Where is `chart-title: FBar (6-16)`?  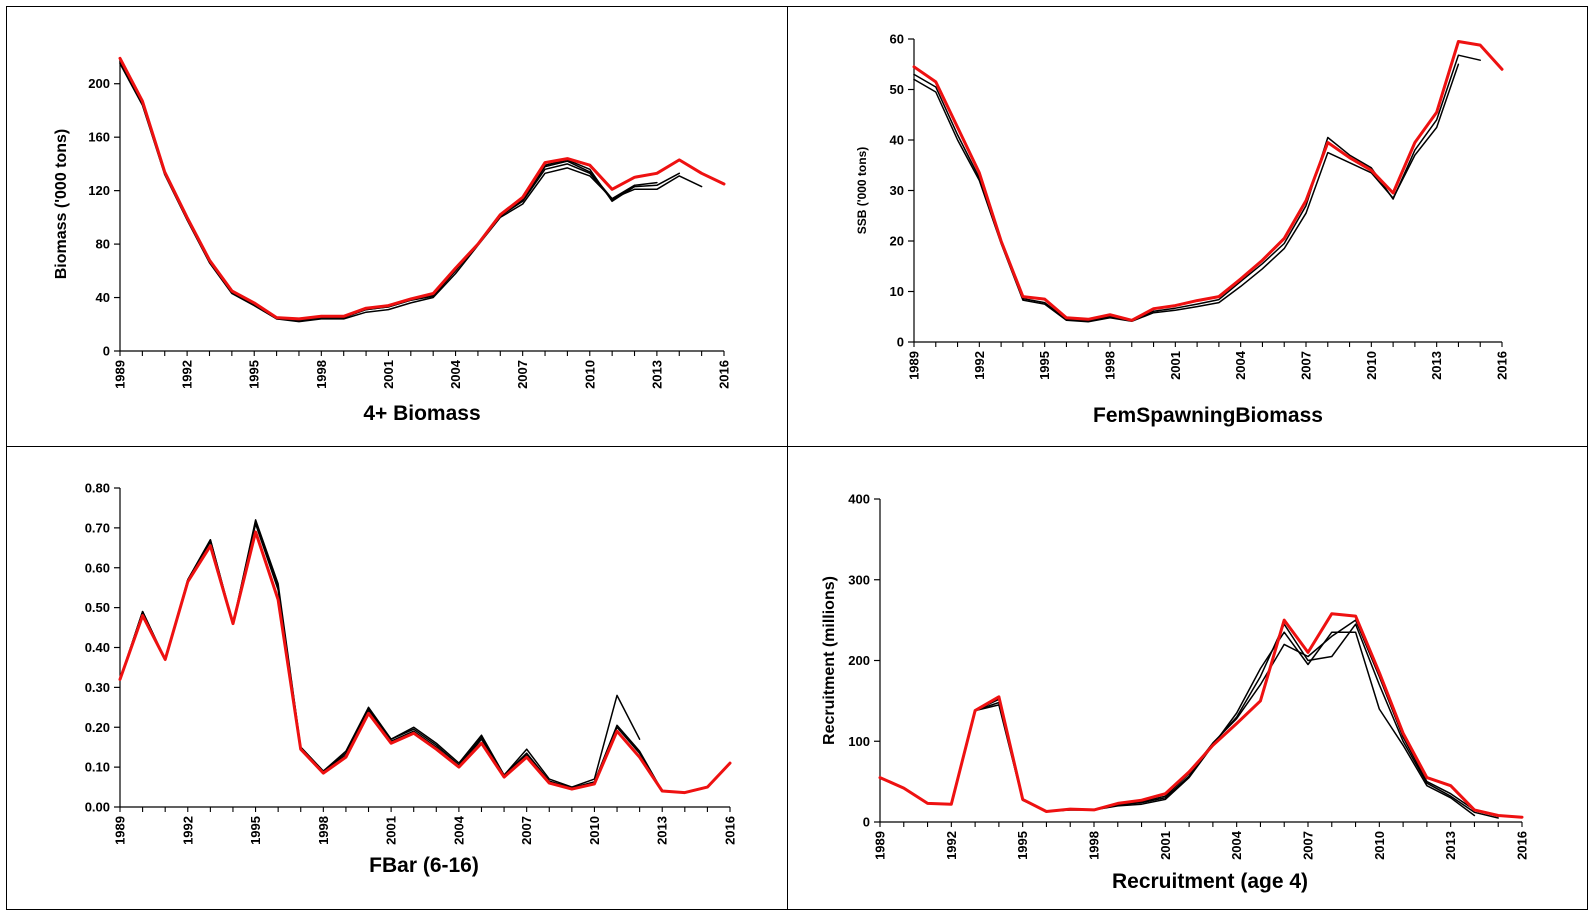 chart-title: FBar (6-16) is located at coordinates (424, 865).